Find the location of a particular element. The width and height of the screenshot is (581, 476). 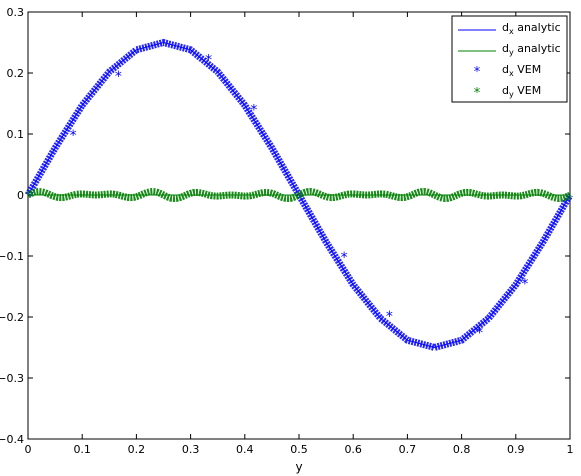

x-axis-label: y is located at coordinates (298, 467).